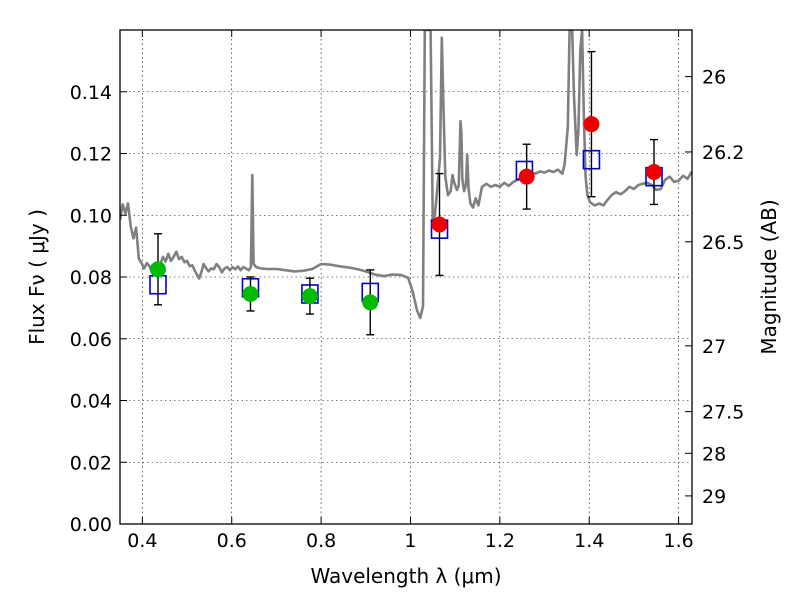 Image resolution: width=800 pixels, height=600 pixels. Describe the element at coordinates (723, 243) in the screenshot. I see `magnitude-tick-label: 26.5` at that location.